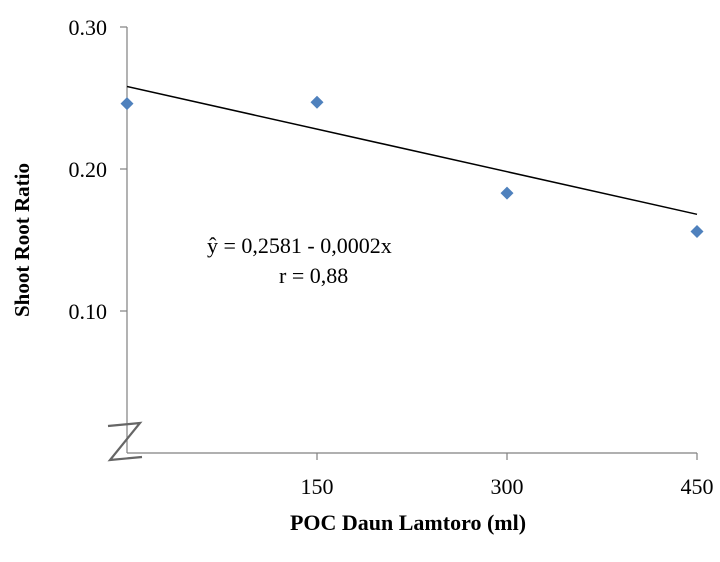 The height and width of the screenshot is (562, 720). What do you see at coordinates (88, 27) in the screenshot?
I see `y-tick-label: 0.30` at bounding box center [88, 27].